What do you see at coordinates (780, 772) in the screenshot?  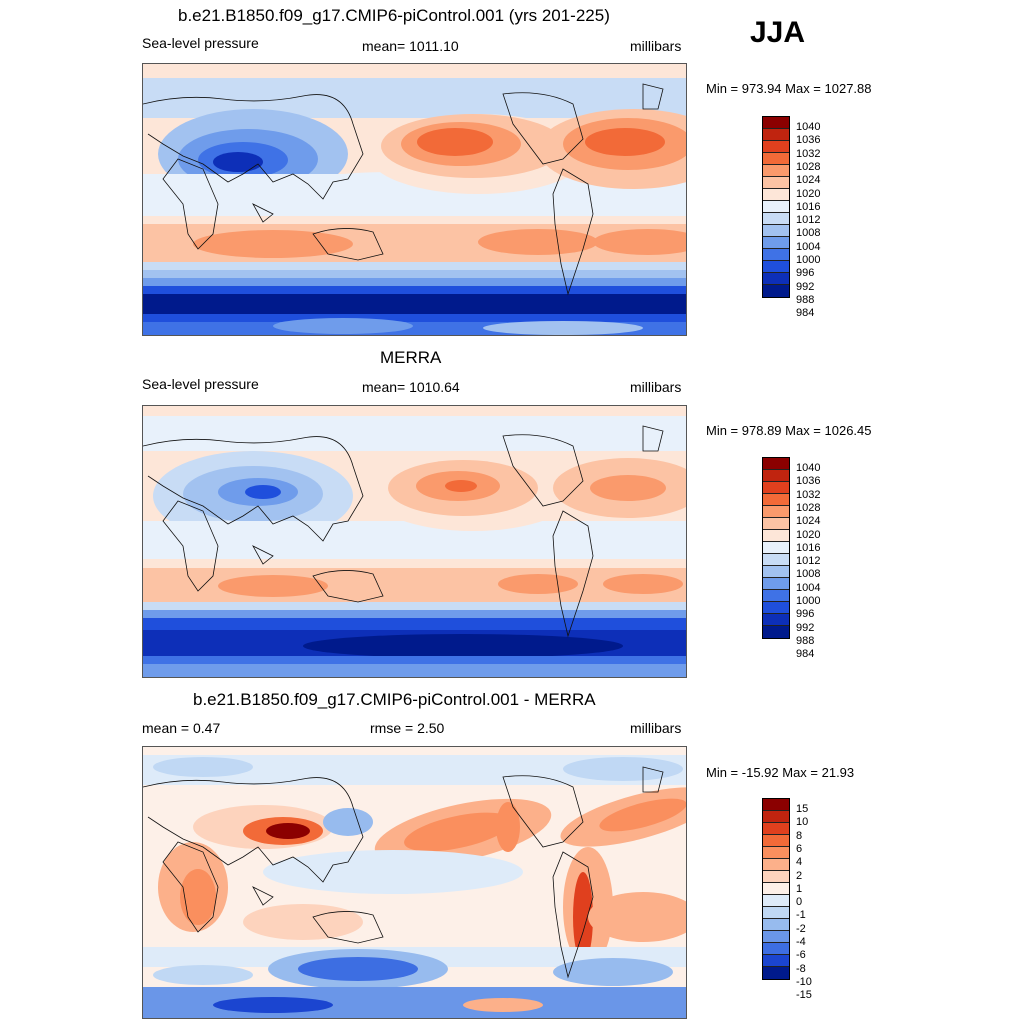 I see `panel-diff-minmax: Min = -15.92 Max = 21.93` at bounding box center [780, 772].